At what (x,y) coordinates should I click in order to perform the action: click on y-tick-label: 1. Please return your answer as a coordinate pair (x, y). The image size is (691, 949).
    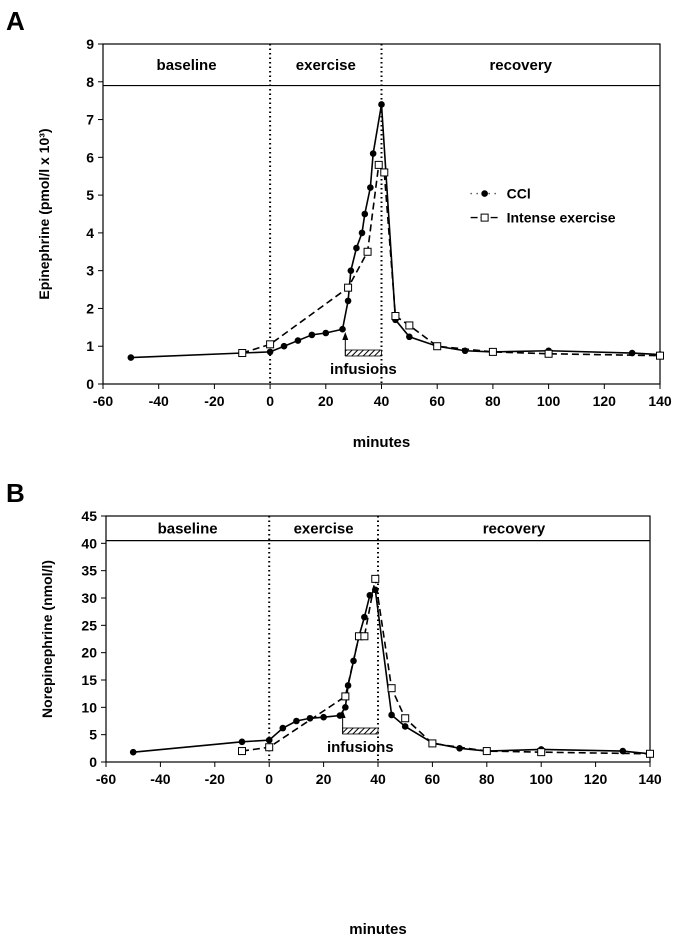
    Looking at the image, I should click on (90, 346).